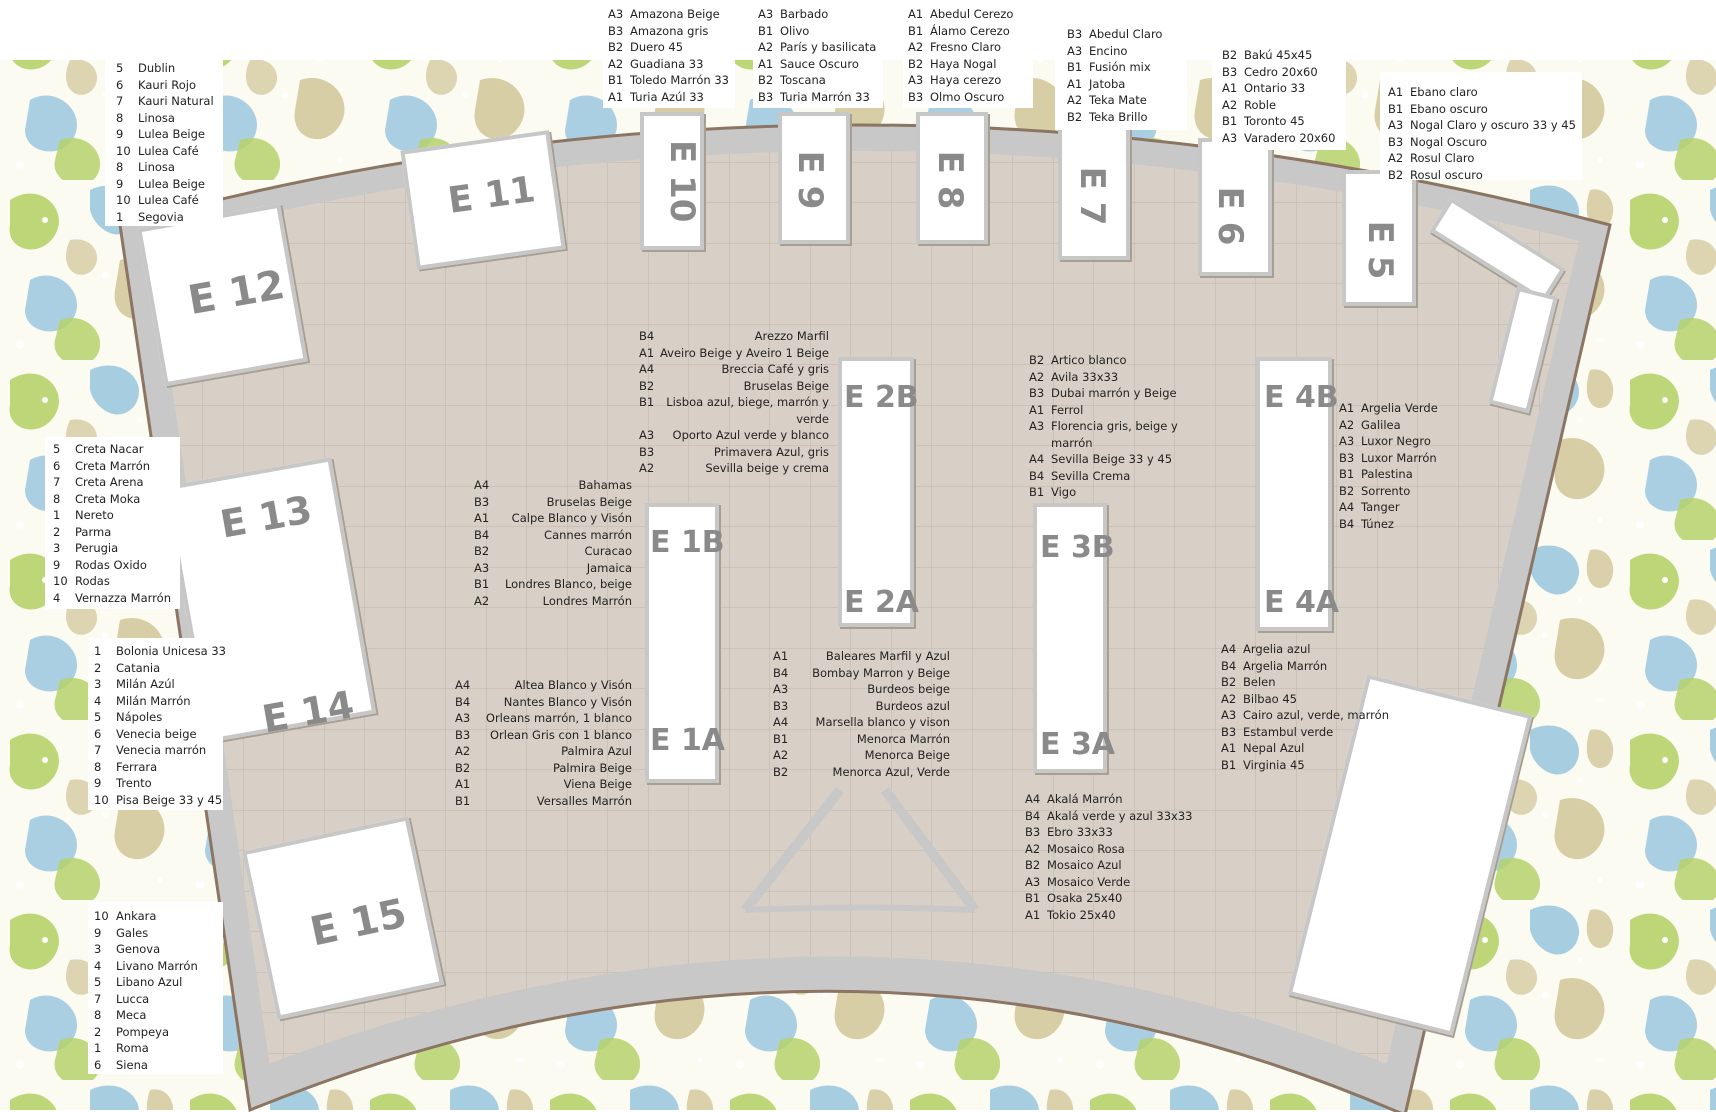  What do you see at coordinates (1446, 174) in the screenshot?
I see `item-name: Rosul oscuro` at bounding box center [1446, 174].